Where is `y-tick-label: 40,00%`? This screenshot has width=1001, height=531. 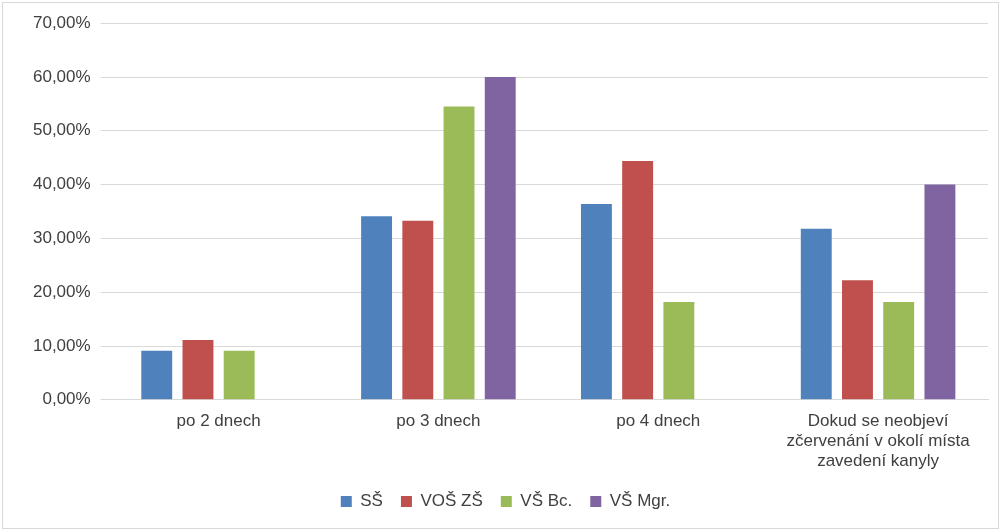 y-tick-label: 40,00% is located at coordinates (61, 184).